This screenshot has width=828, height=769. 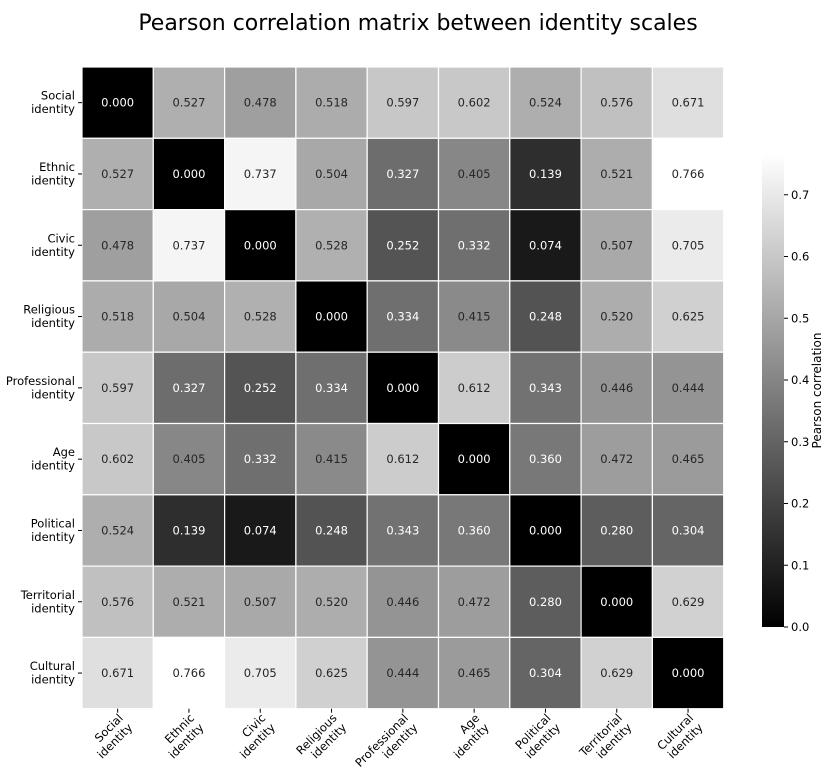 I want to click on cell-value-label: 0.304, so click(x=545, y=673).